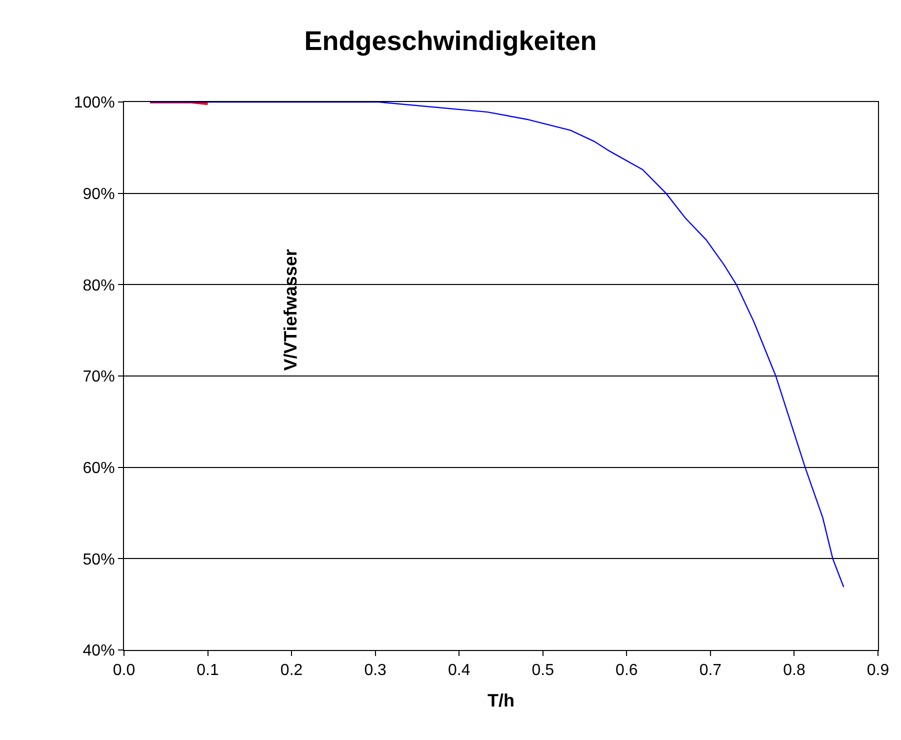 This screenshot has height=740, width=901. I want to click on y-tick-label: 70%, so click(98, 377).